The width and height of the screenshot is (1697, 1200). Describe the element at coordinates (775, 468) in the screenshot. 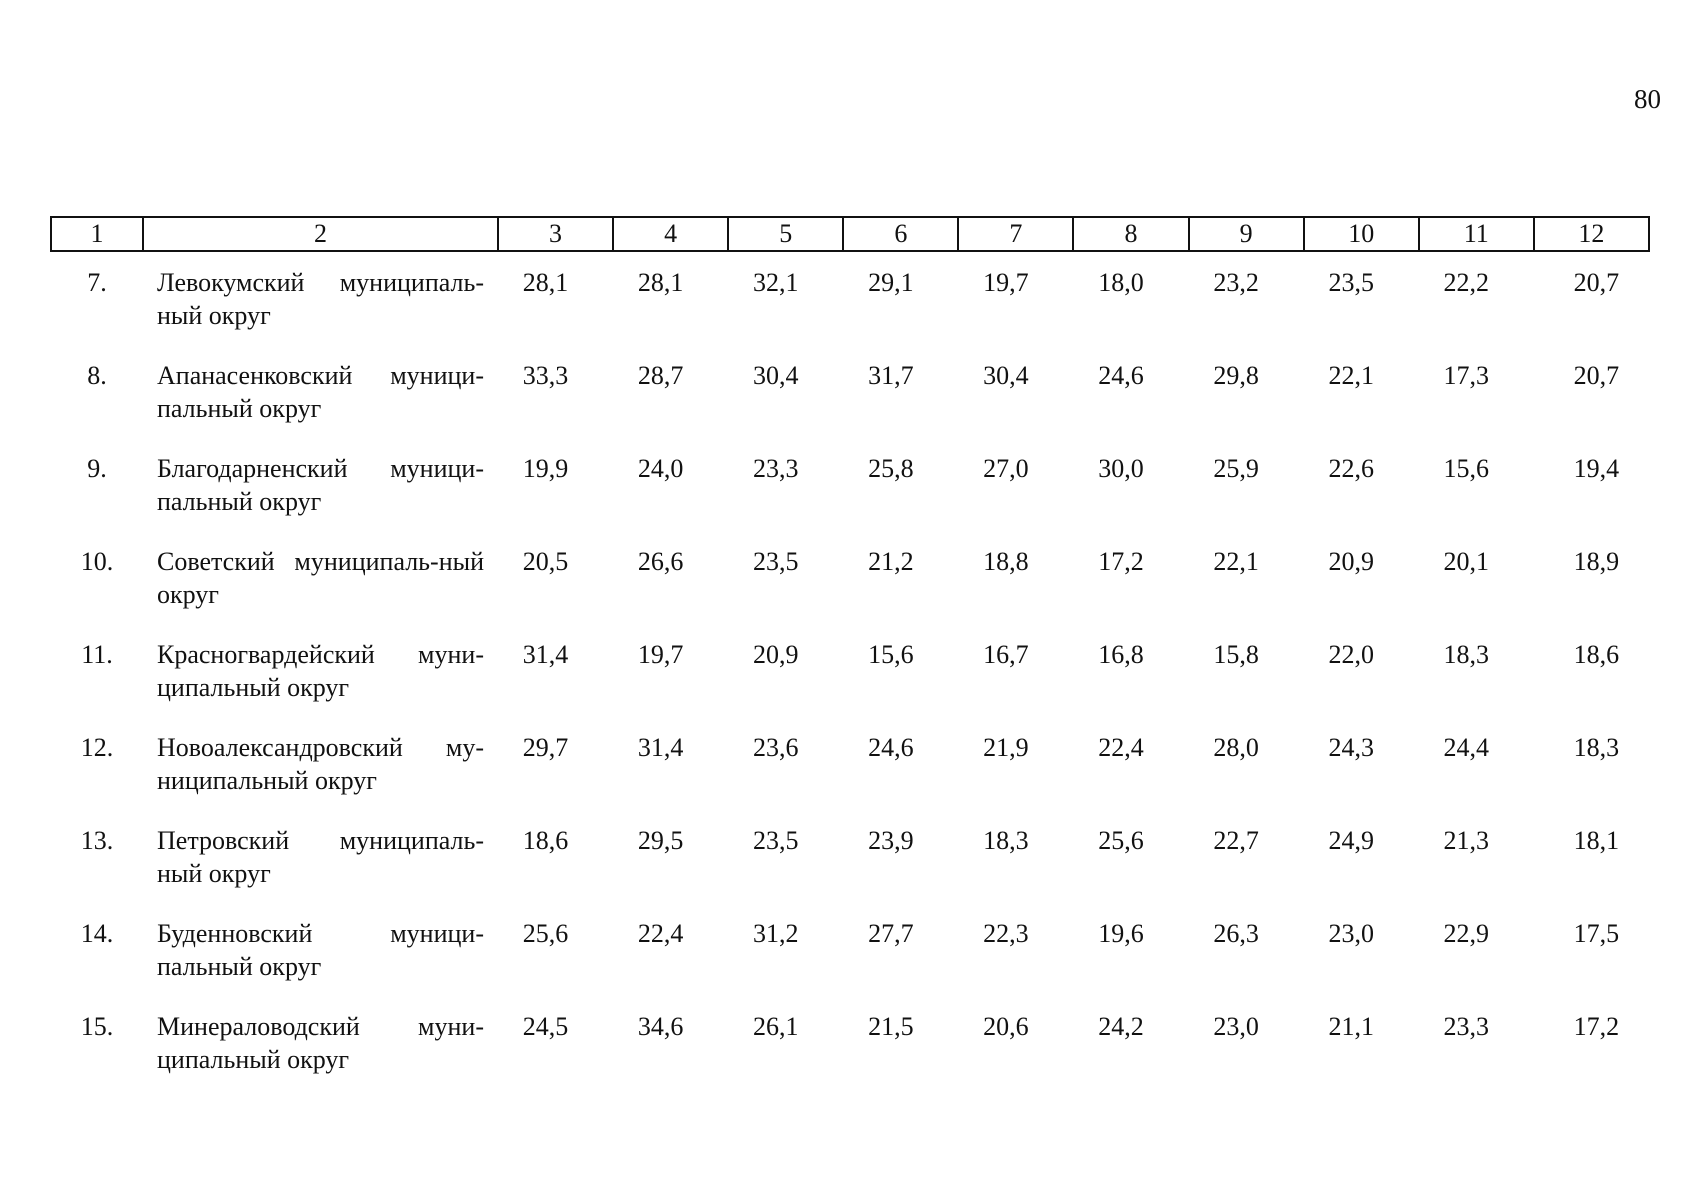

I see `value-cell-col-5: 23,3` at that location.